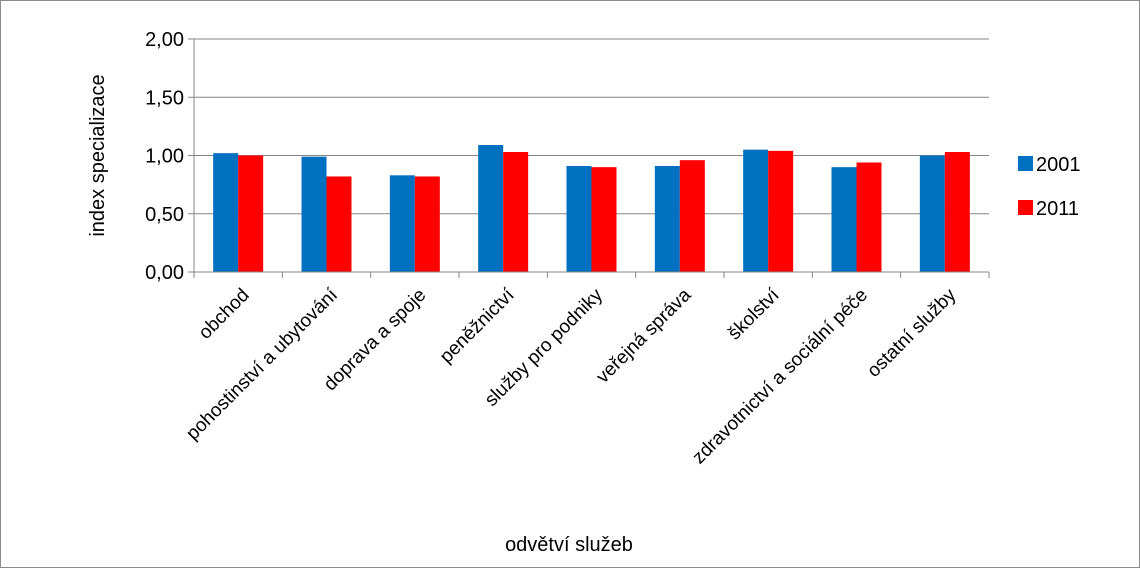 This screenshot has height=568, width=1140. Describe the element at coordinates (780, 377) in the screenshot. I see `x-tick-label: zdravotnictví a sociální péče` at that location.